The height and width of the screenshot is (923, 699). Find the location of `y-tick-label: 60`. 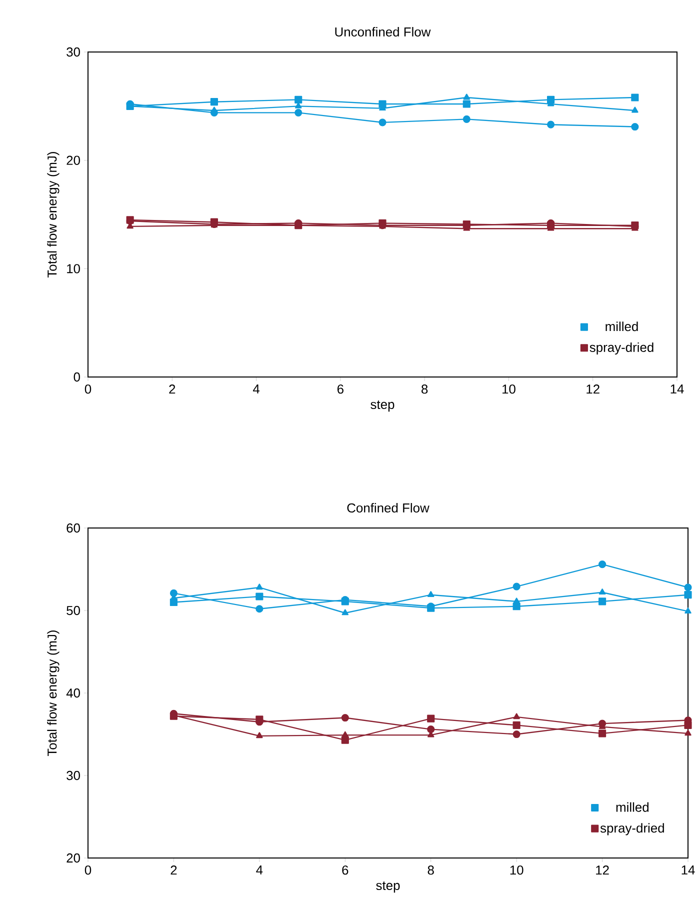

y-tick-label: 60 is located at coordinates (73, 528).